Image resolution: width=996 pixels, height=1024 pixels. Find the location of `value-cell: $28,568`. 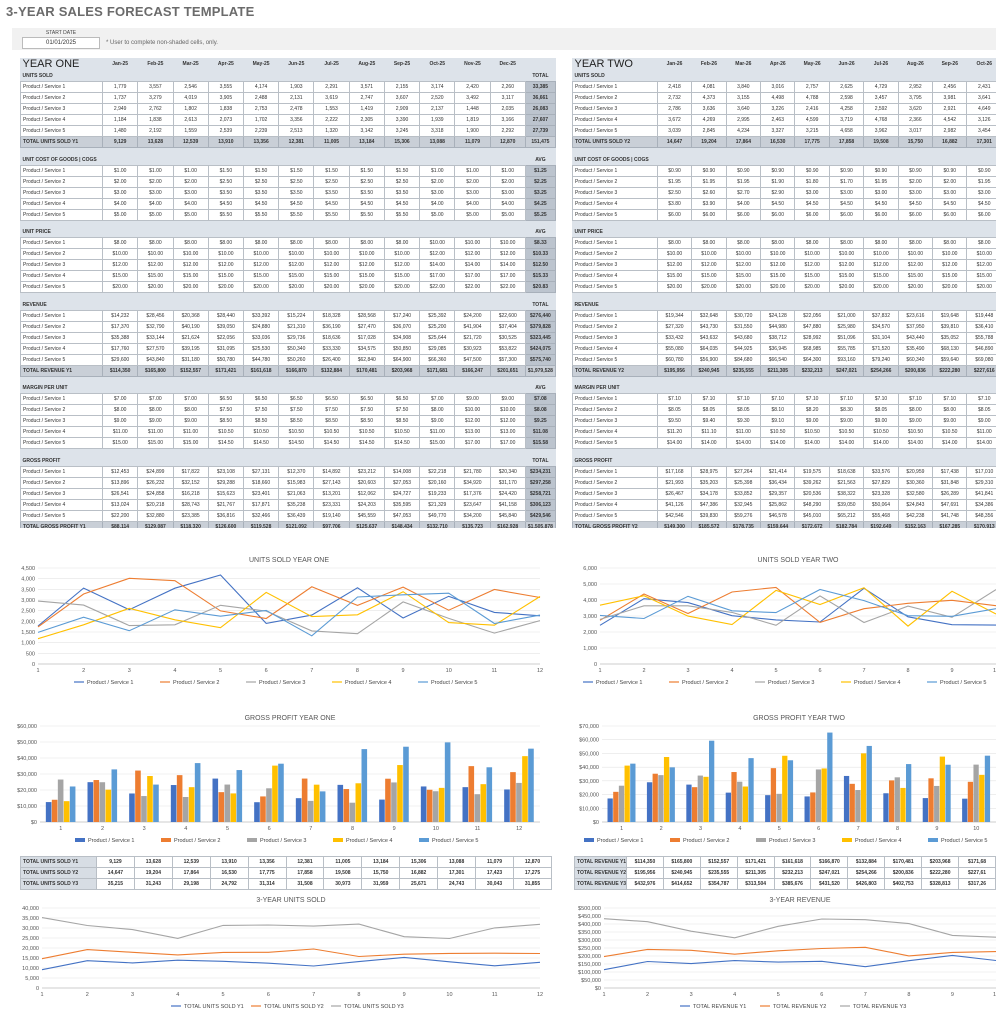

value-cell: $28,568 is located at coordinates (366, 315).